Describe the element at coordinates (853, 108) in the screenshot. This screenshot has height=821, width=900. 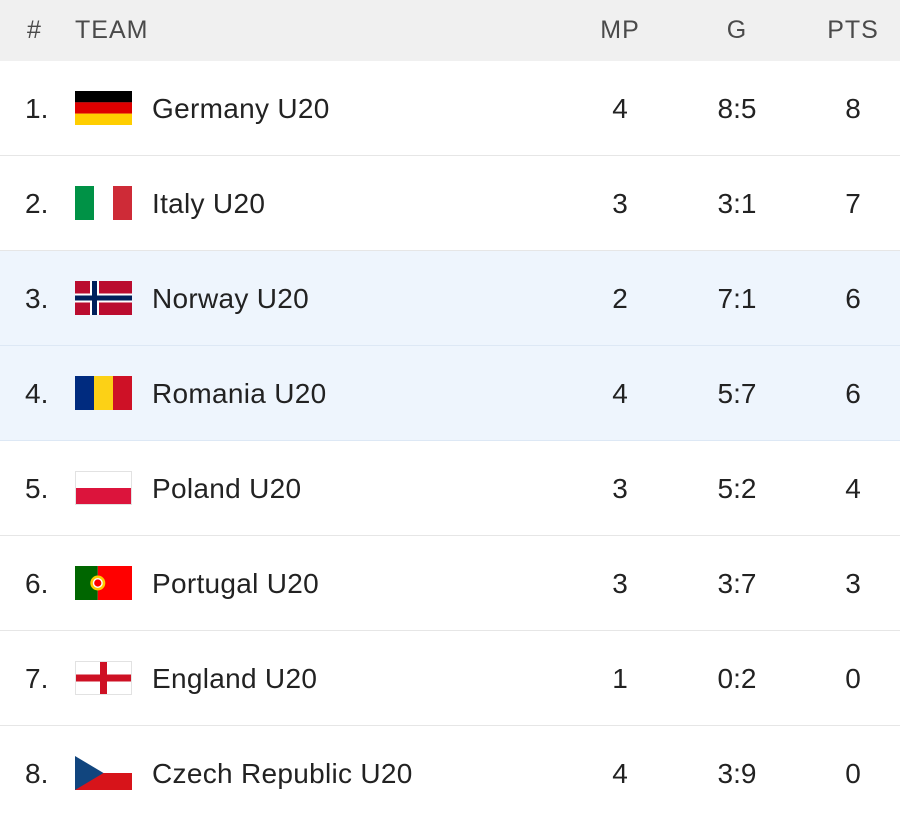
I see `points: 8` at that location.